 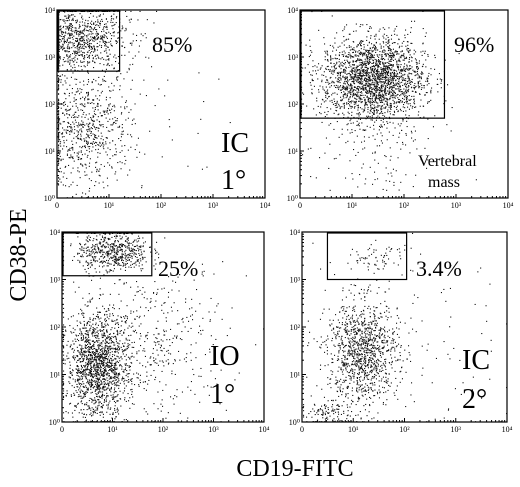 I want to click on x-tick-label: 0, so click(x=57, y=205).